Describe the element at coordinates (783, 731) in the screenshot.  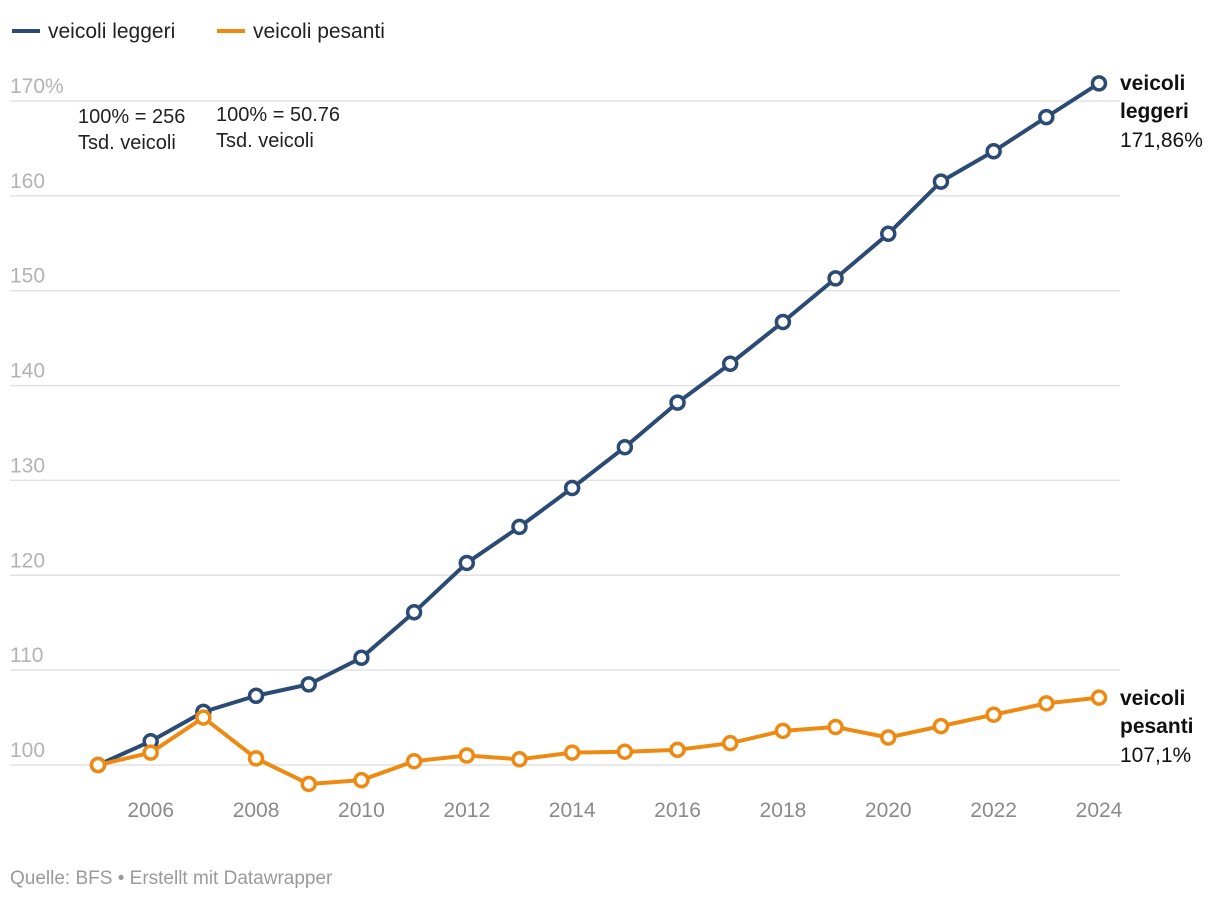
I see `point-veicoli-pesanti-2018` at that location.